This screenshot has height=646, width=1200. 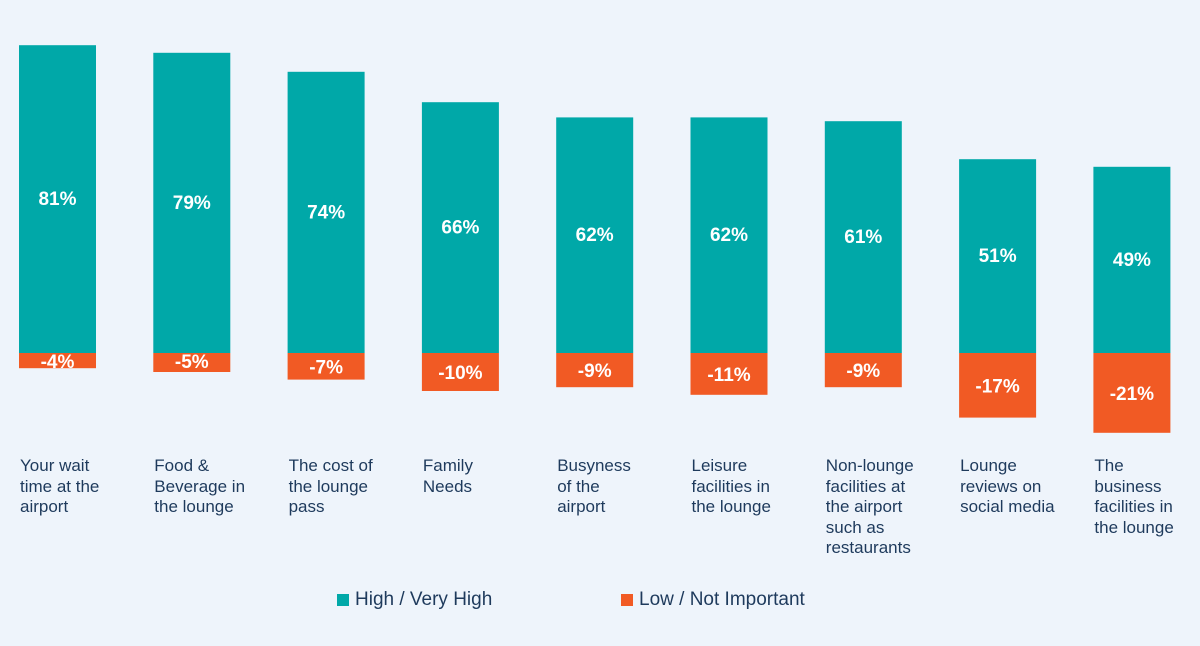 I want to click on category-label-line: pass, so click(x=306, y=506).